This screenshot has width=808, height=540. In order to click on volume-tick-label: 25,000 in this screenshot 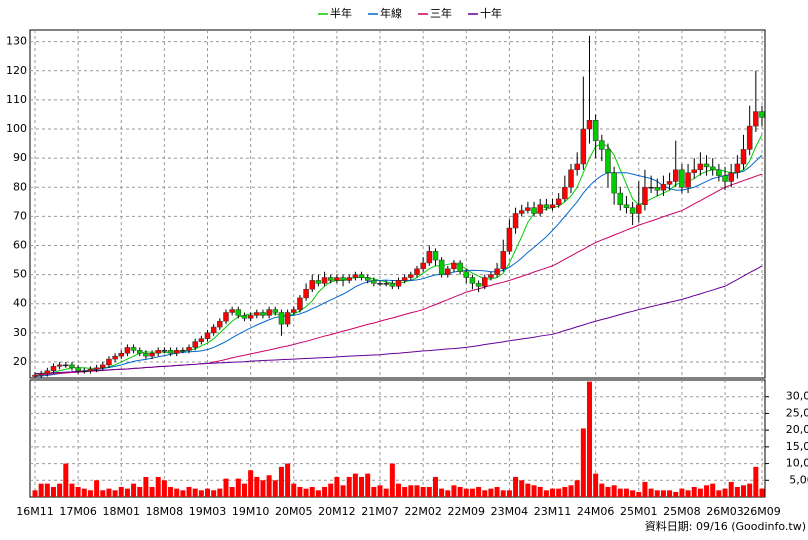, I will do `click(797, 412)`.